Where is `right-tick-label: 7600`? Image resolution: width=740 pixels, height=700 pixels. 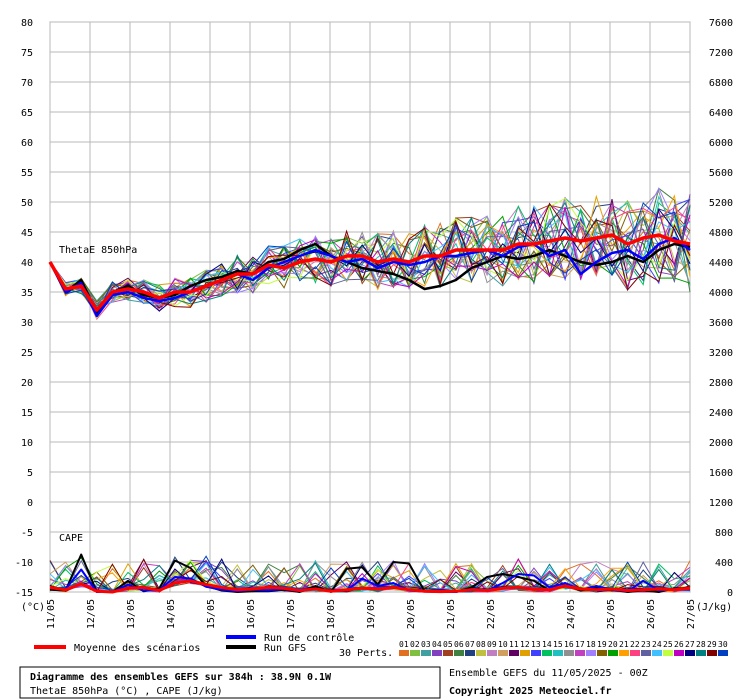
right-tick-label: 7600 is located at coordinates (721, 23).